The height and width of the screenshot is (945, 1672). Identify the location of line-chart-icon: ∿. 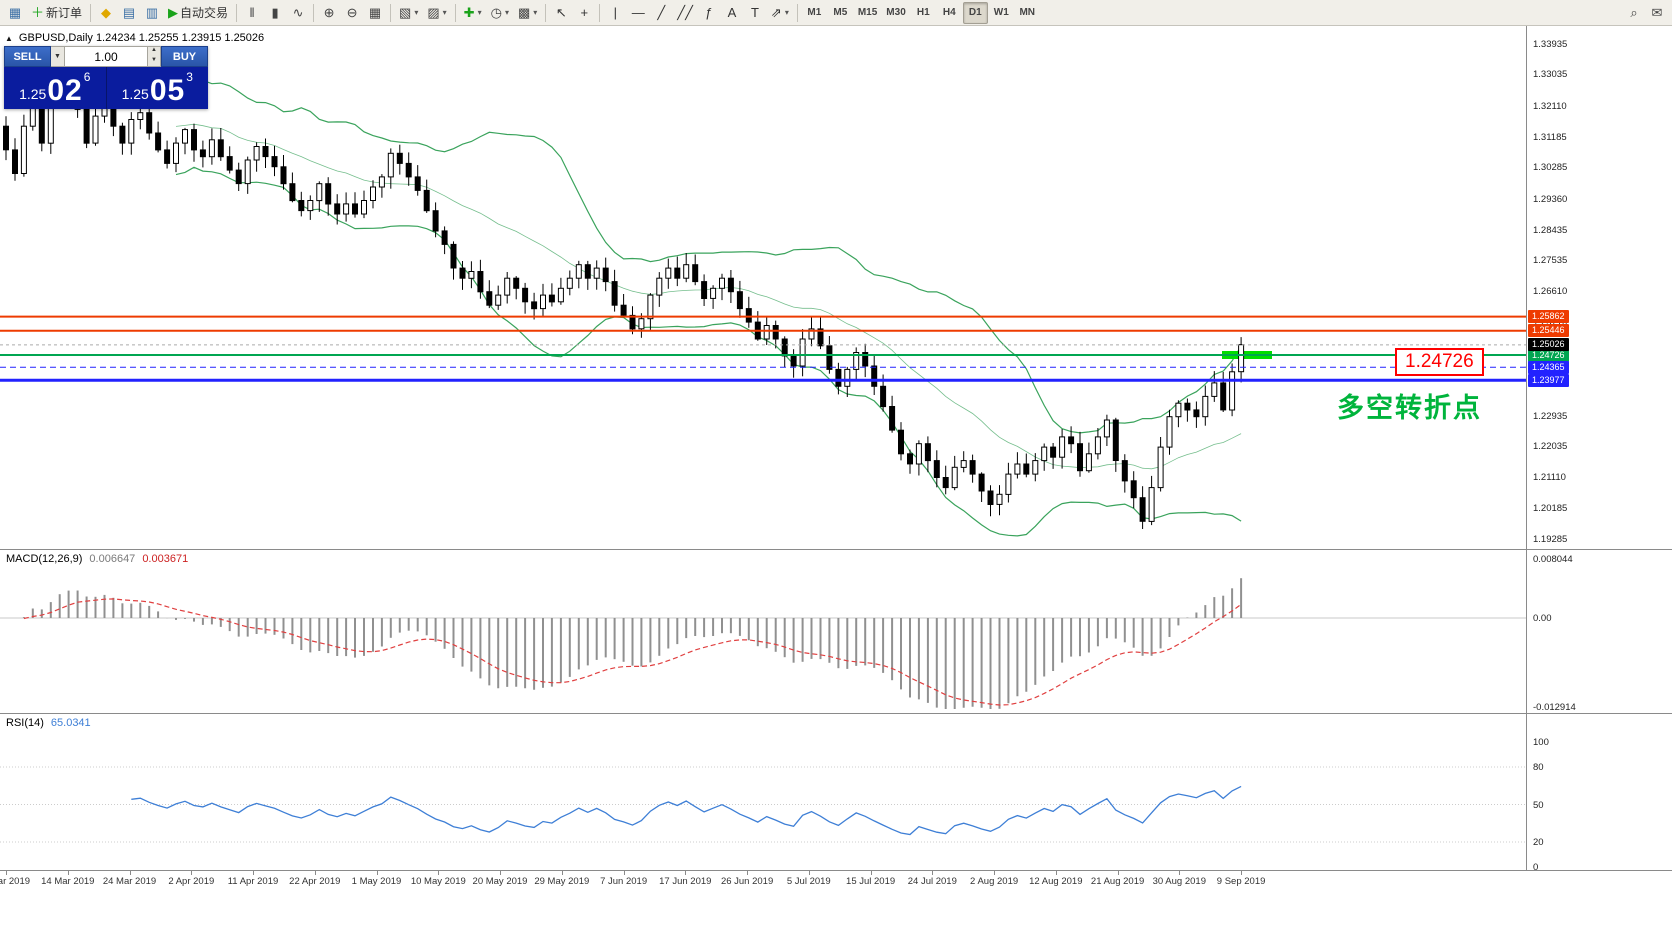
(298, 12).